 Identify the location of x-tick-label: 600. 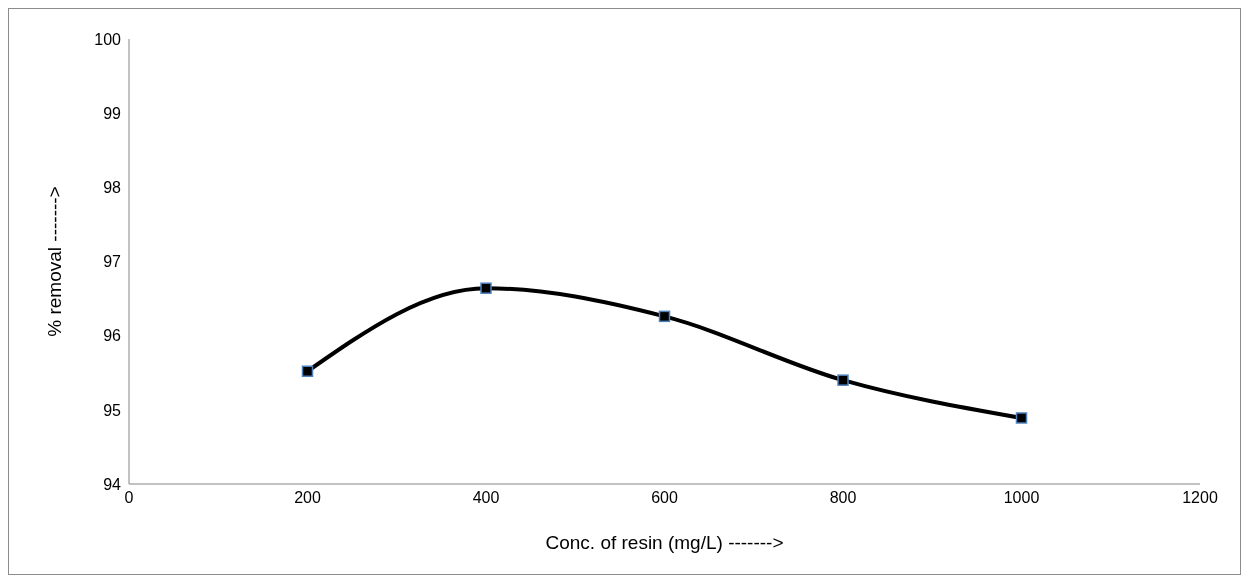
(664, 498).